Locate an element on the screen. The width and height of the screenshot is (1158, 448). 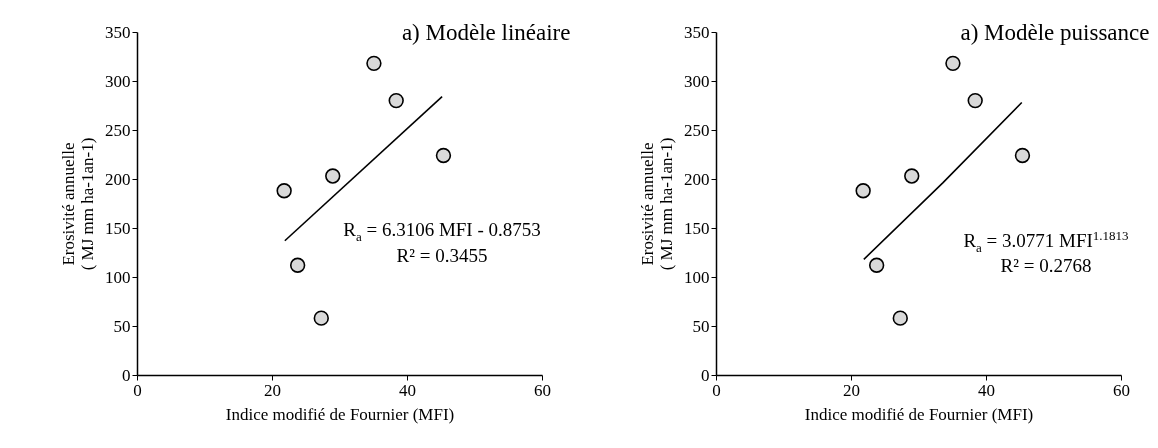
chart-title: a) Modèle puissance is located at coordinates (1055, 32).